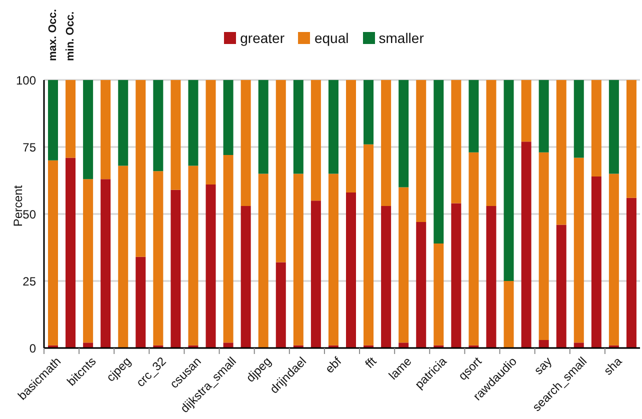 Image resolution: width=642 pixels, height=419 pixels. What do you see at coordinates (331, 38) in the screenshot?
I see `legend-label: equal` at bounding box center [331, 38].